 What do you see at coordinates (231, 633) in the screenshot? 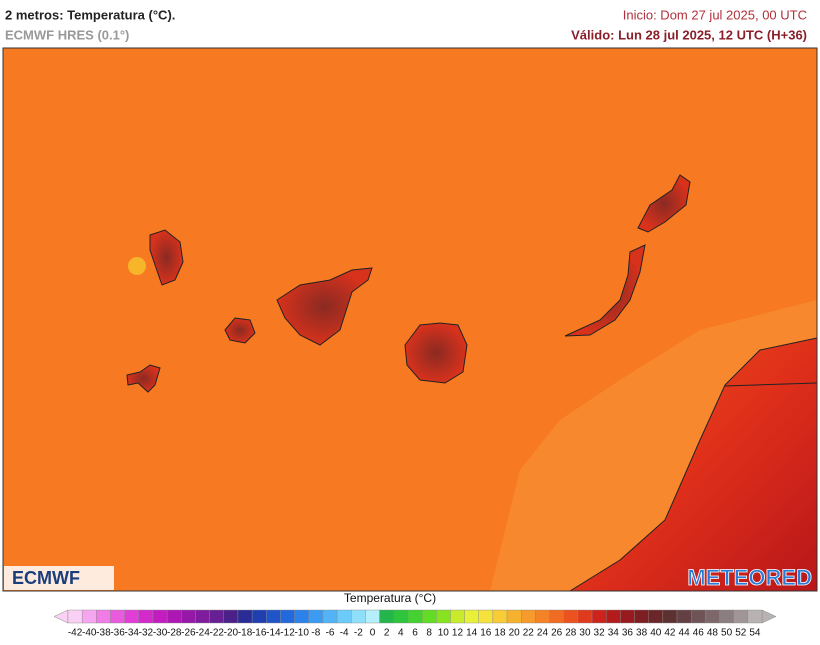
I see `tick-label: -20` at bounding box center [231, 633].